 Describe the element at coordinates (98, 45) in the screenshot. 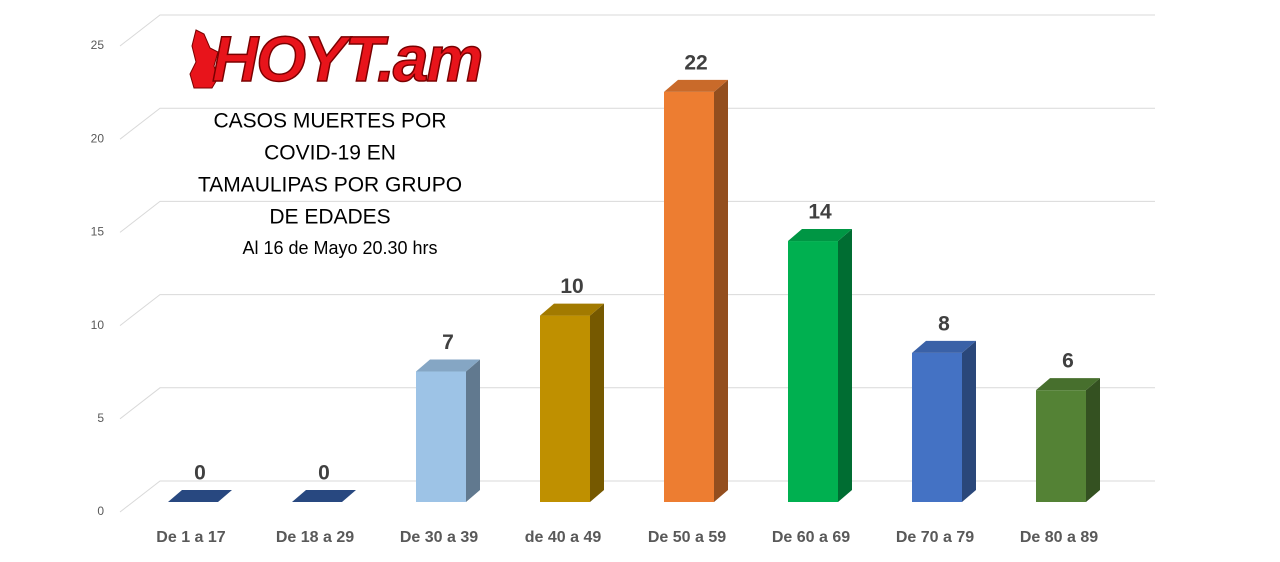

I see `y-tick-label: 25` at that location.